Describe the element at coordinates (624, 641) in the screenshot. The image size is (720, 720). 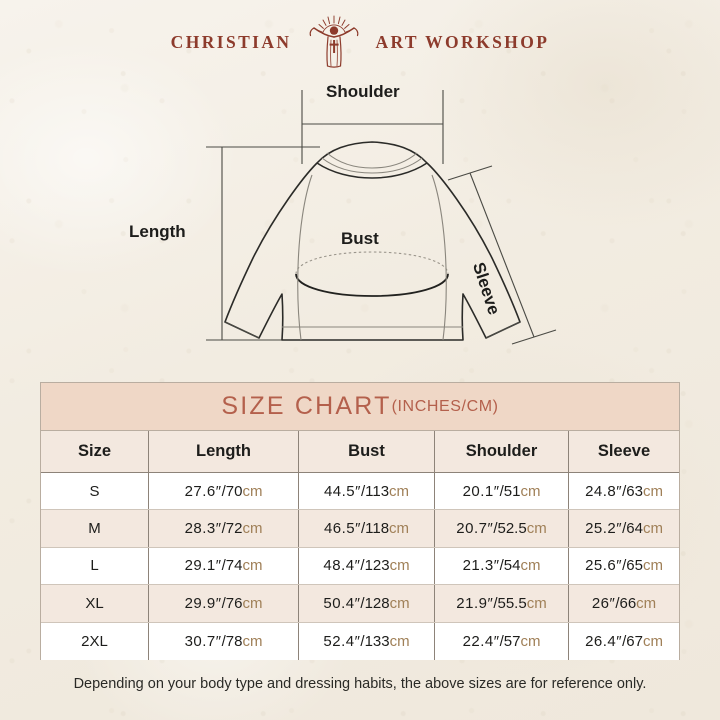
I see `cell-sleeve: 26.4″/67 cm` at that location.